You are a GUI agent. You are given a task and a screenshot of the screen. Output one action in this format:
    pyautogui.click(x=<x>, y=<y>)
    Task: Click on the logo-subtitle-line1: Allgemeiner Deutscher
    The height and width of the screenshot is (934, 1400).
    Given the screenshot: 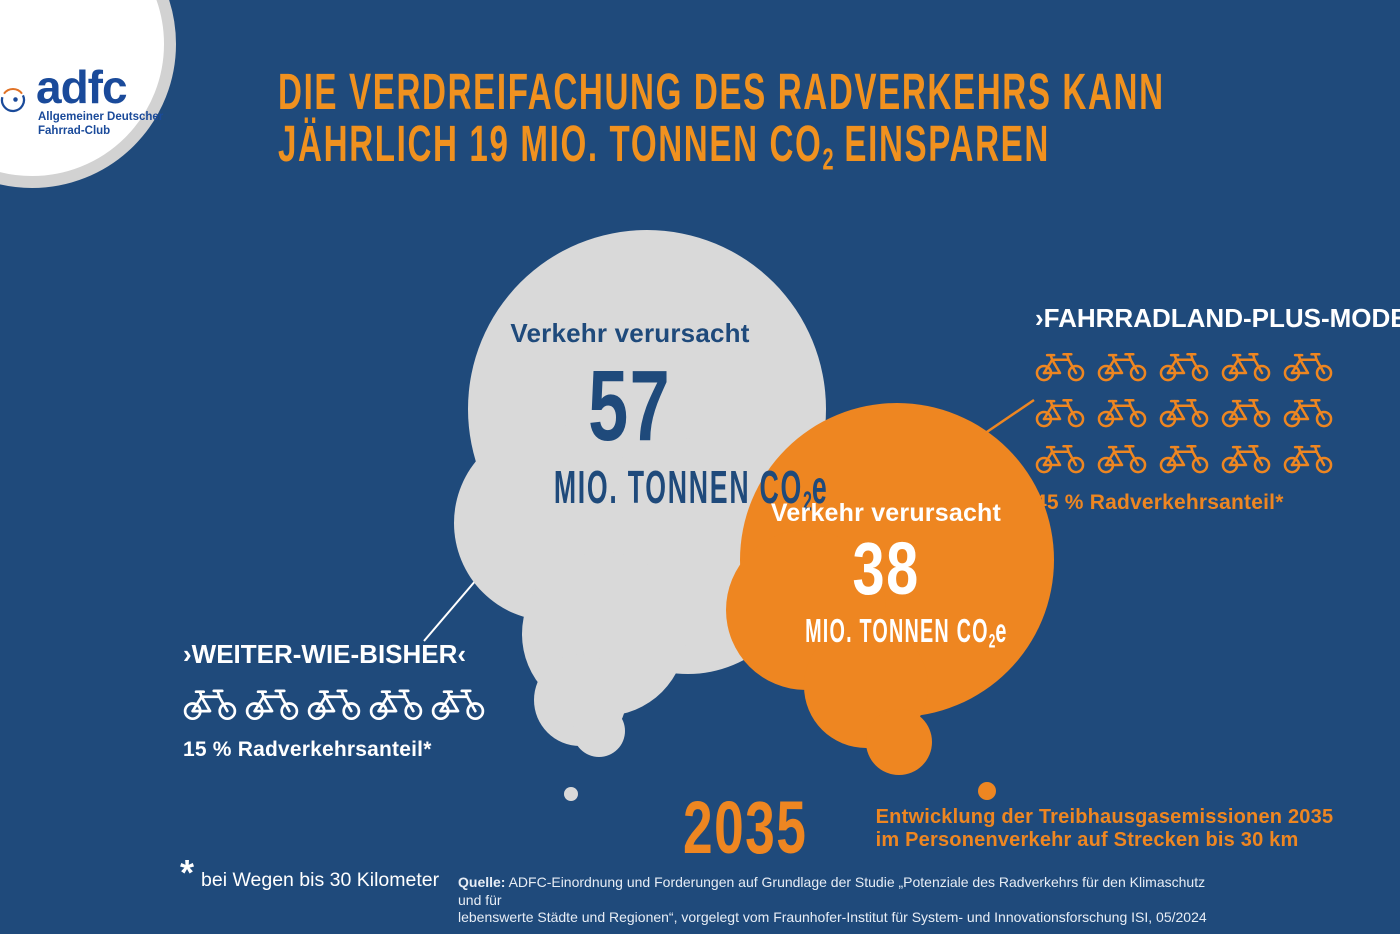 What is the action you would take?
    pyautogui.click(x=101, y=117)
    